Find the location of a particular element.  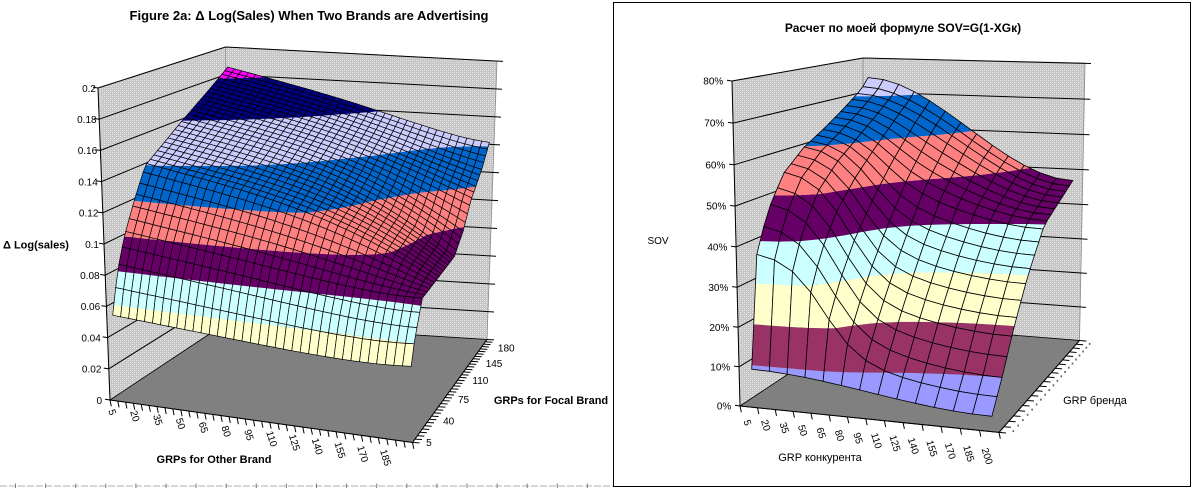

svg-text: 0.16 is located at coordinates (88, 151).